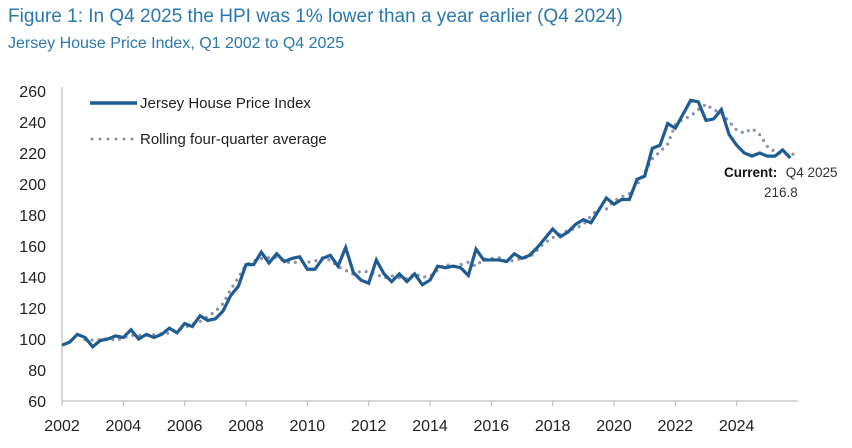 This screenshot has height=448, width=852. What do you see at coordinates (32, 185) in the screenshot?
I see `y-tick-label: 200` at bounding box center [32, 185].